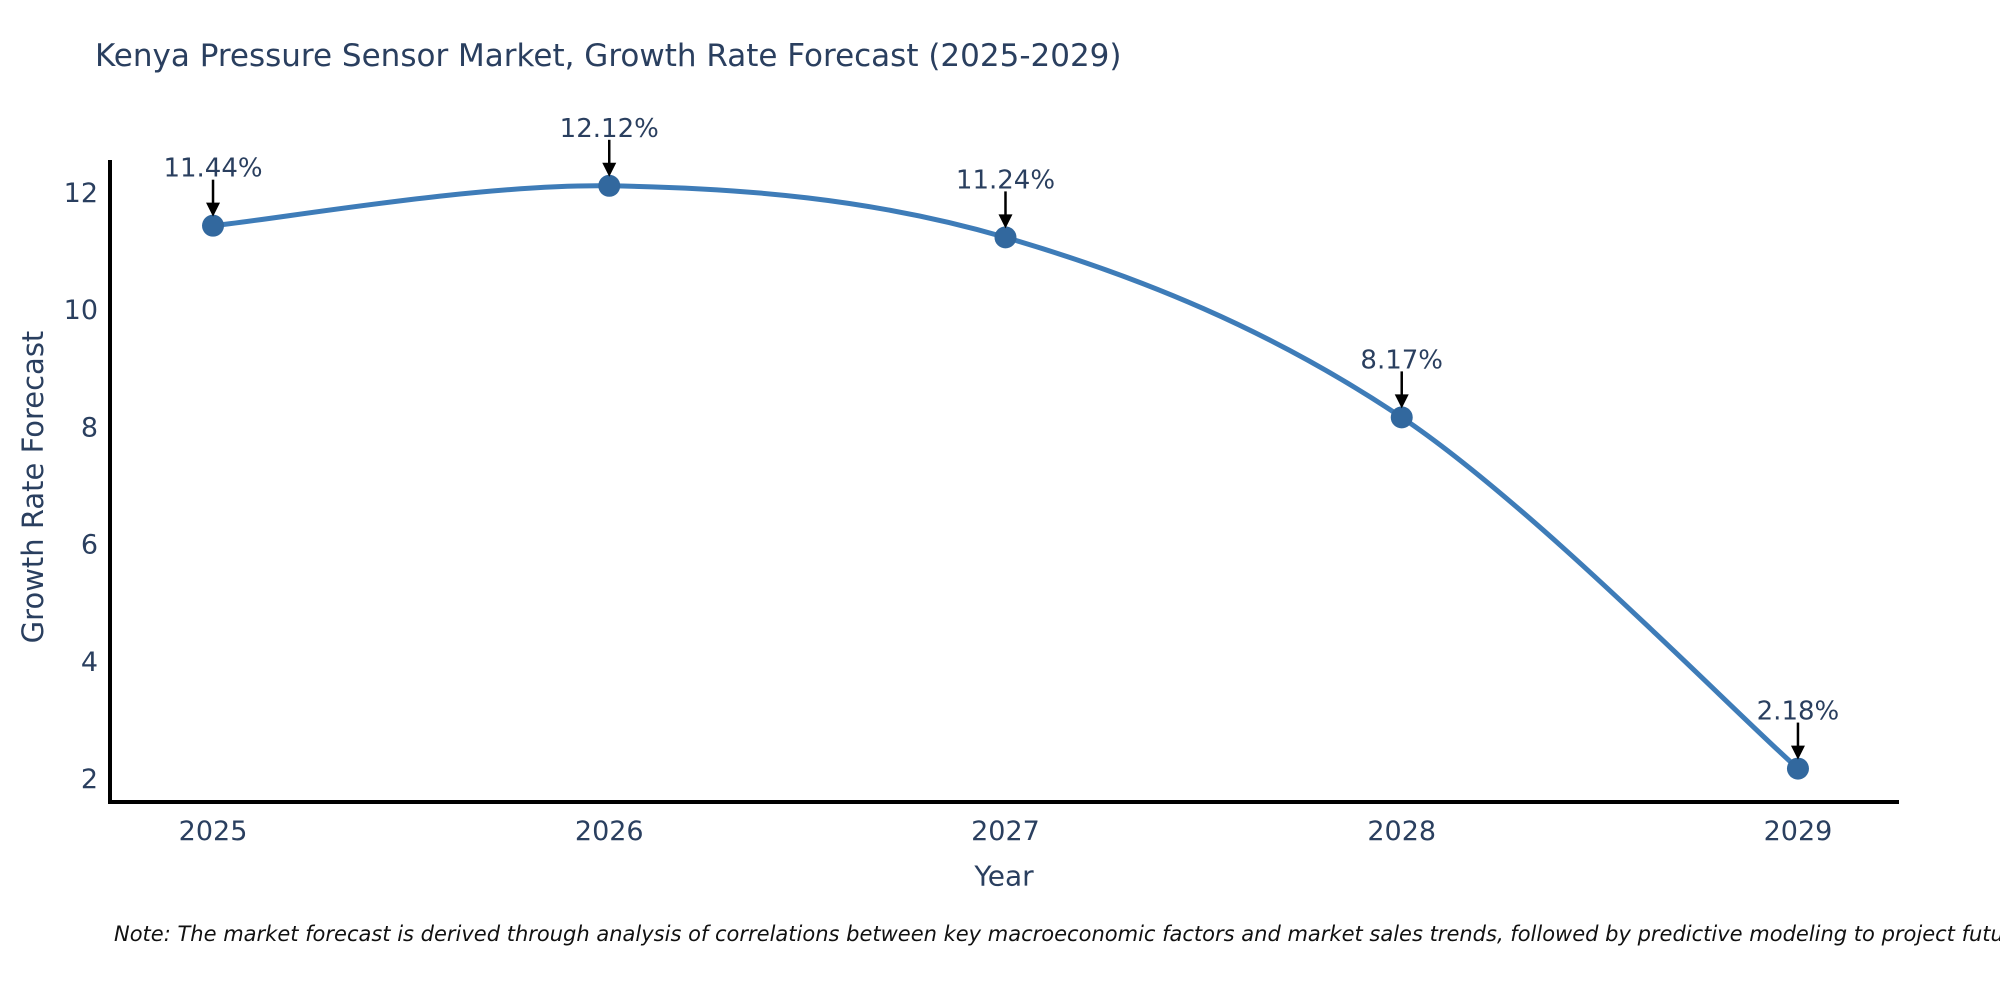 Image resolution: width=2000 pixels, height=1000 pixels. What do you see at coordinates (89, 662) in the screenshot?
I see `y-tick-label: 4` at bounding box center [89, 662].